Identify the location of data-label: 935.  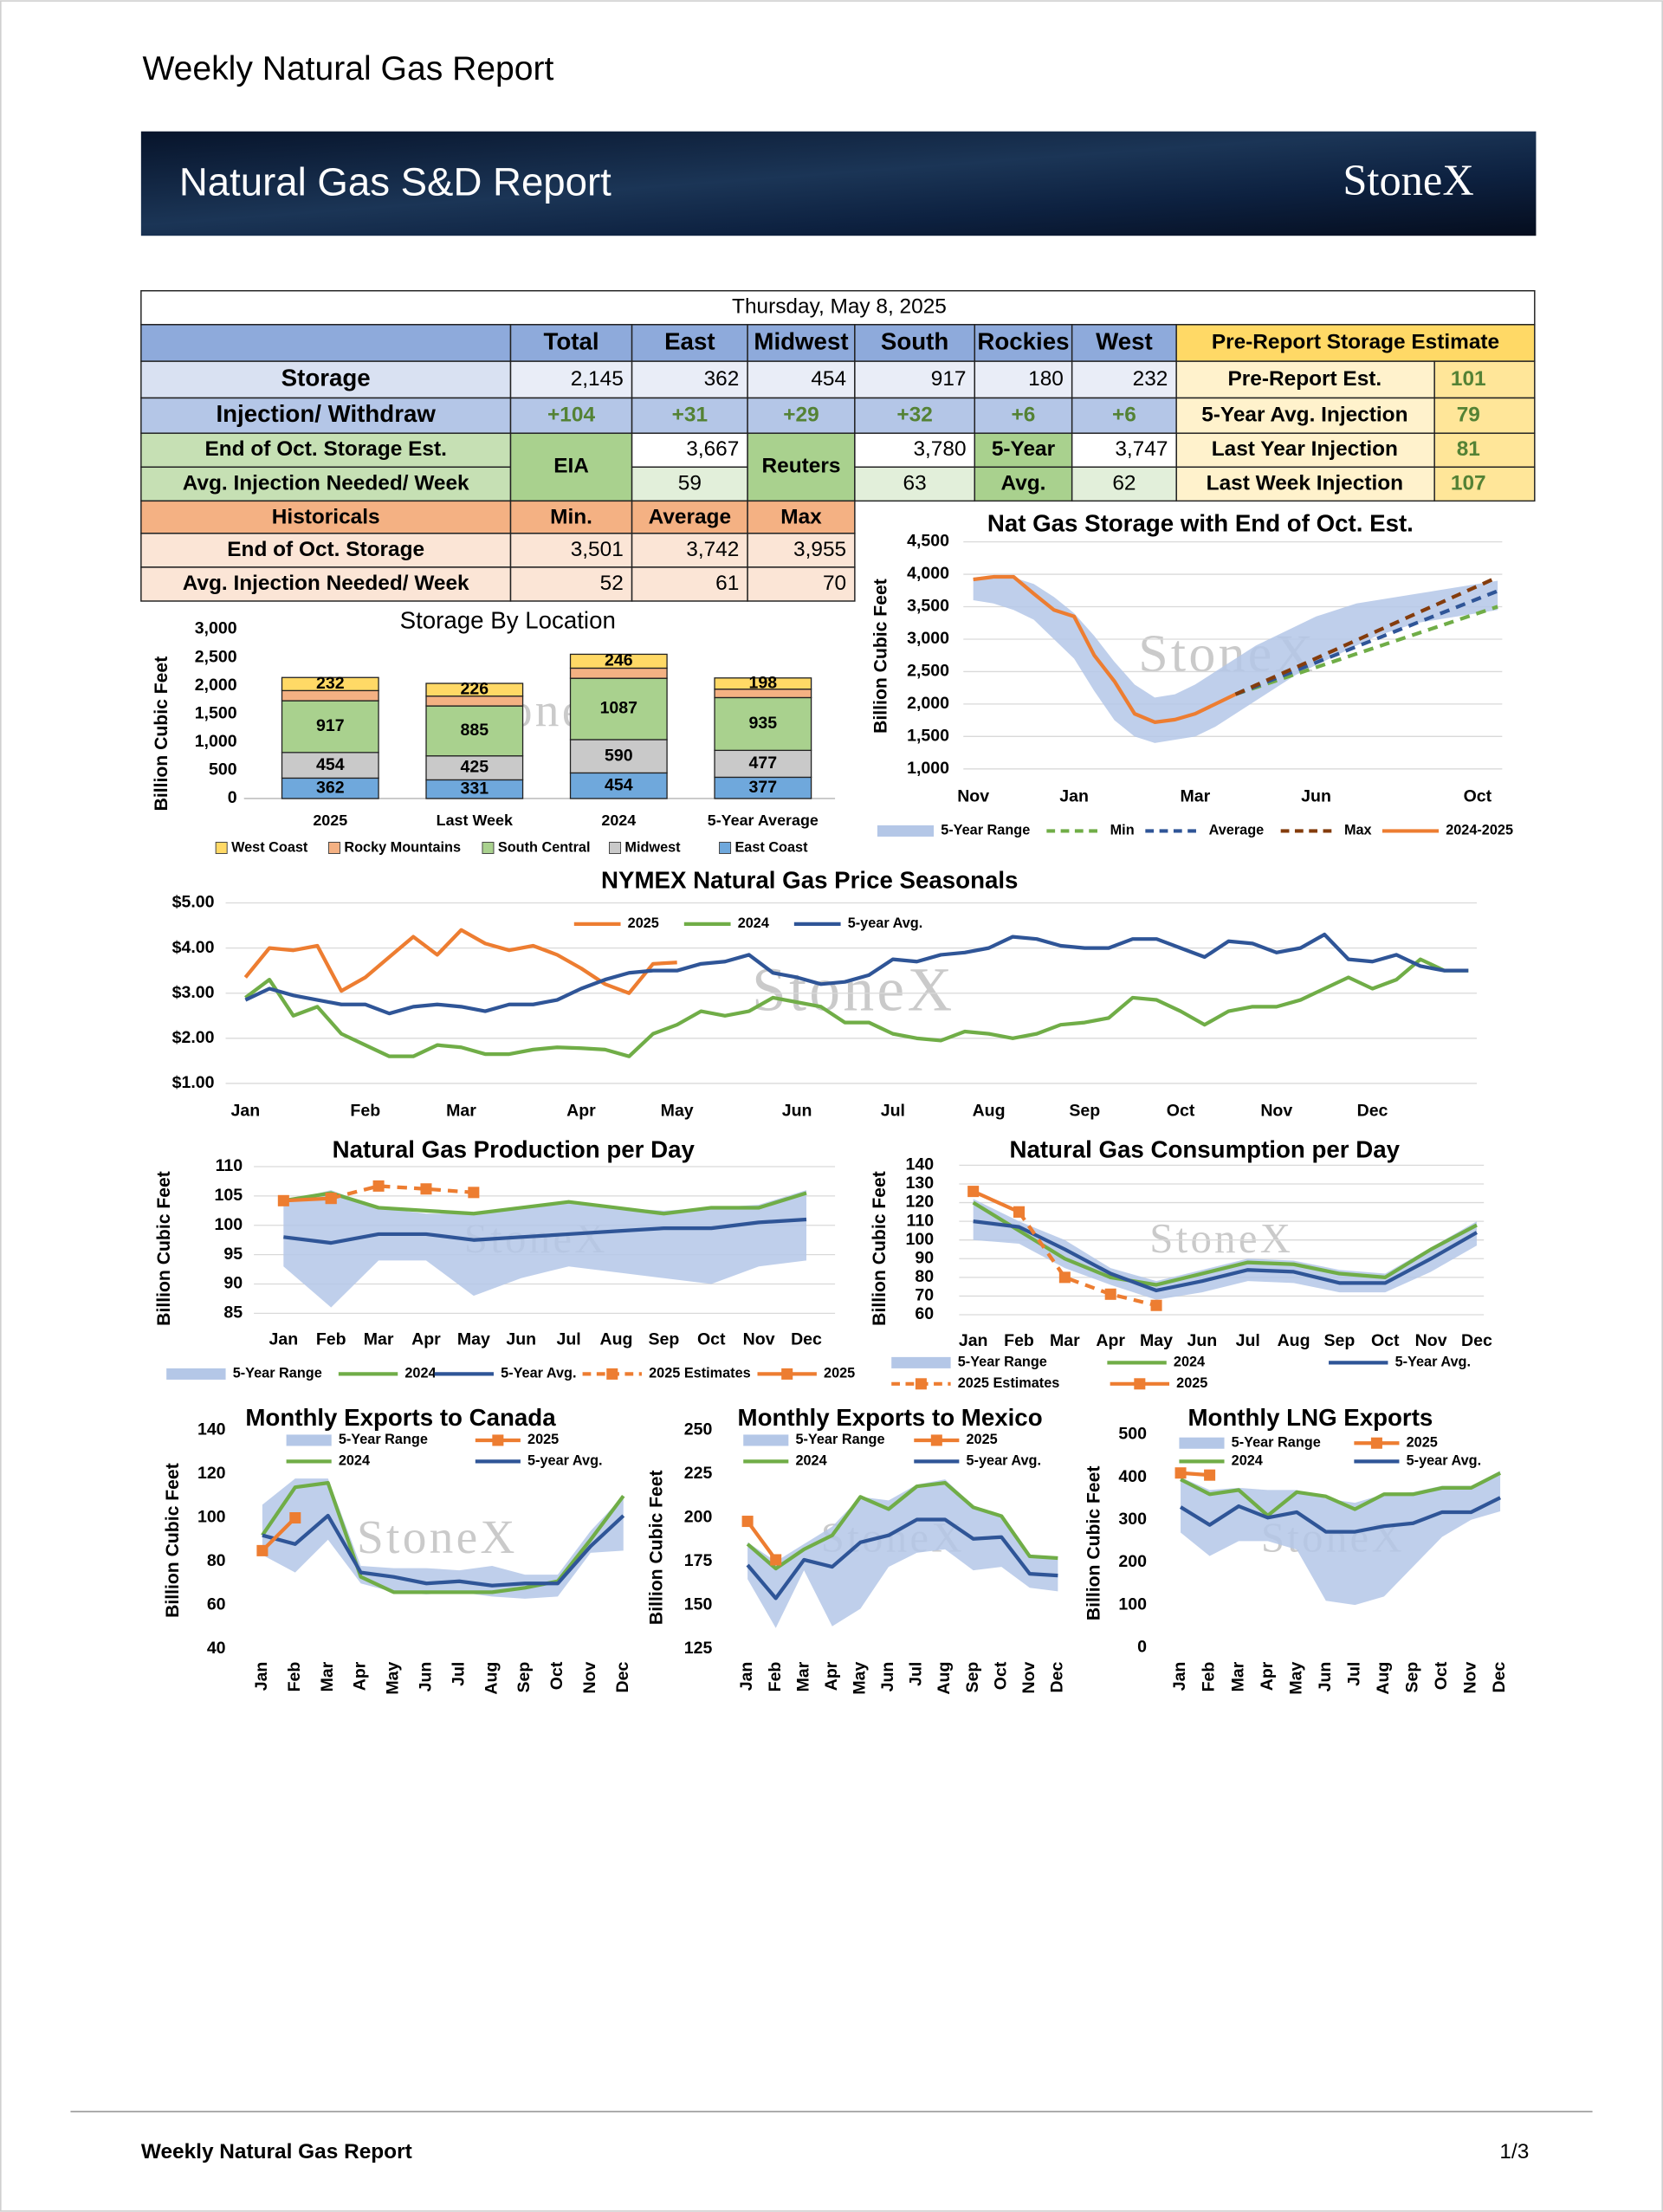
(763, 723).